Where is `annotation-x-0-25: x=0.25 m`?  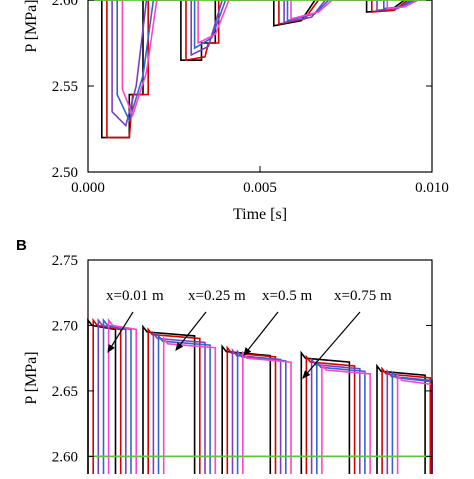 annotation-x-0-25: x=0.25 m is located at coordinates (217, 296).